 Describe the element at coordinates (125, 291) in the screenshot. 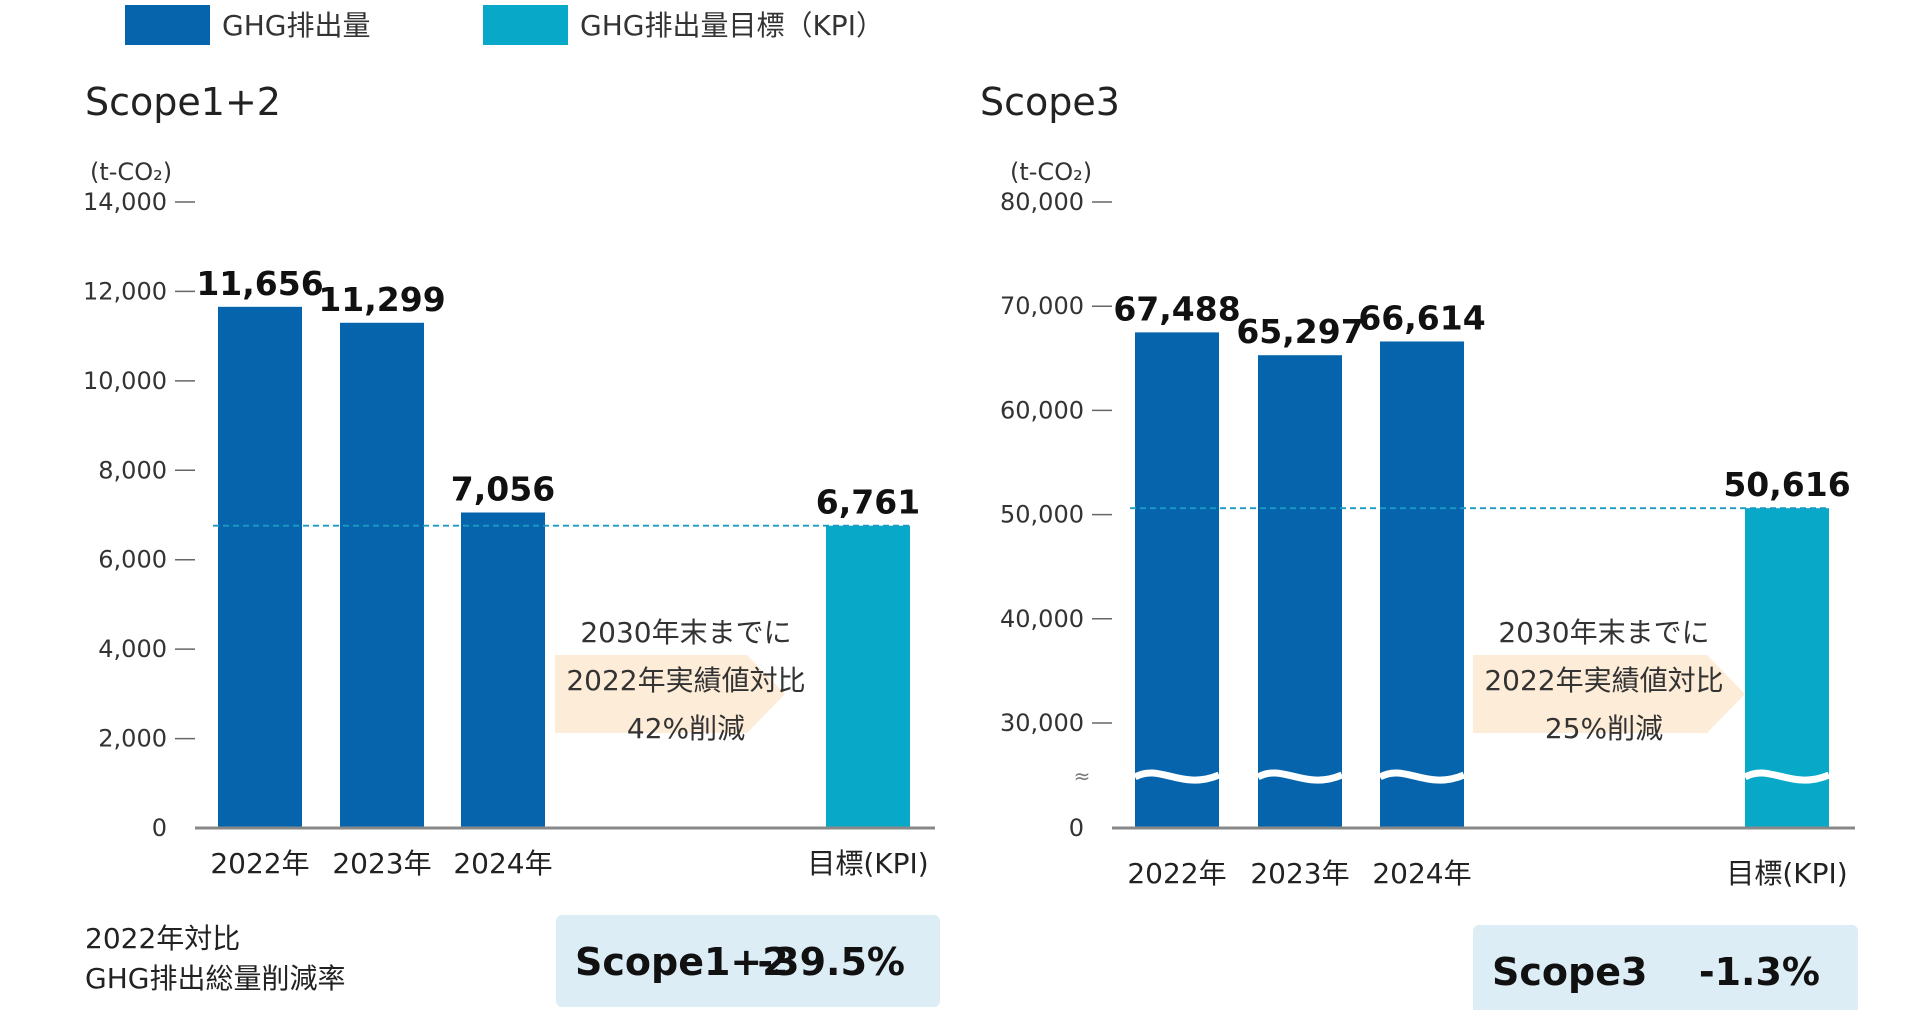

I see `y-tick-label: 12,000` at that location.